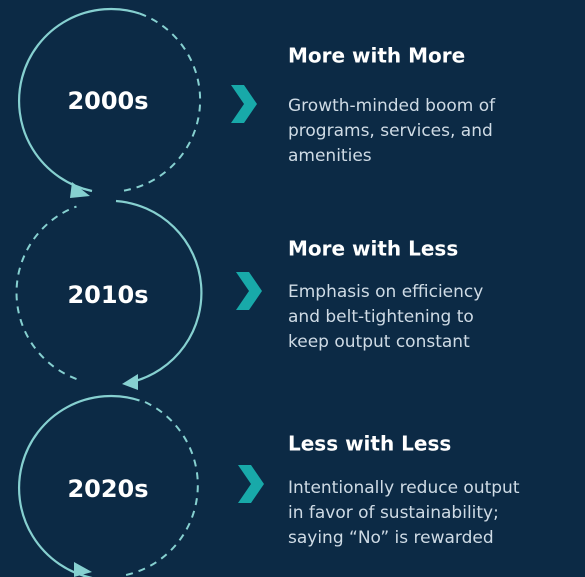 This screenshot has height=577, width=585. What do you see at coordinates (404, 488) in the screenshot?
I see `stage-description: Intentionally reduce output` at bounding box center [404, 488].